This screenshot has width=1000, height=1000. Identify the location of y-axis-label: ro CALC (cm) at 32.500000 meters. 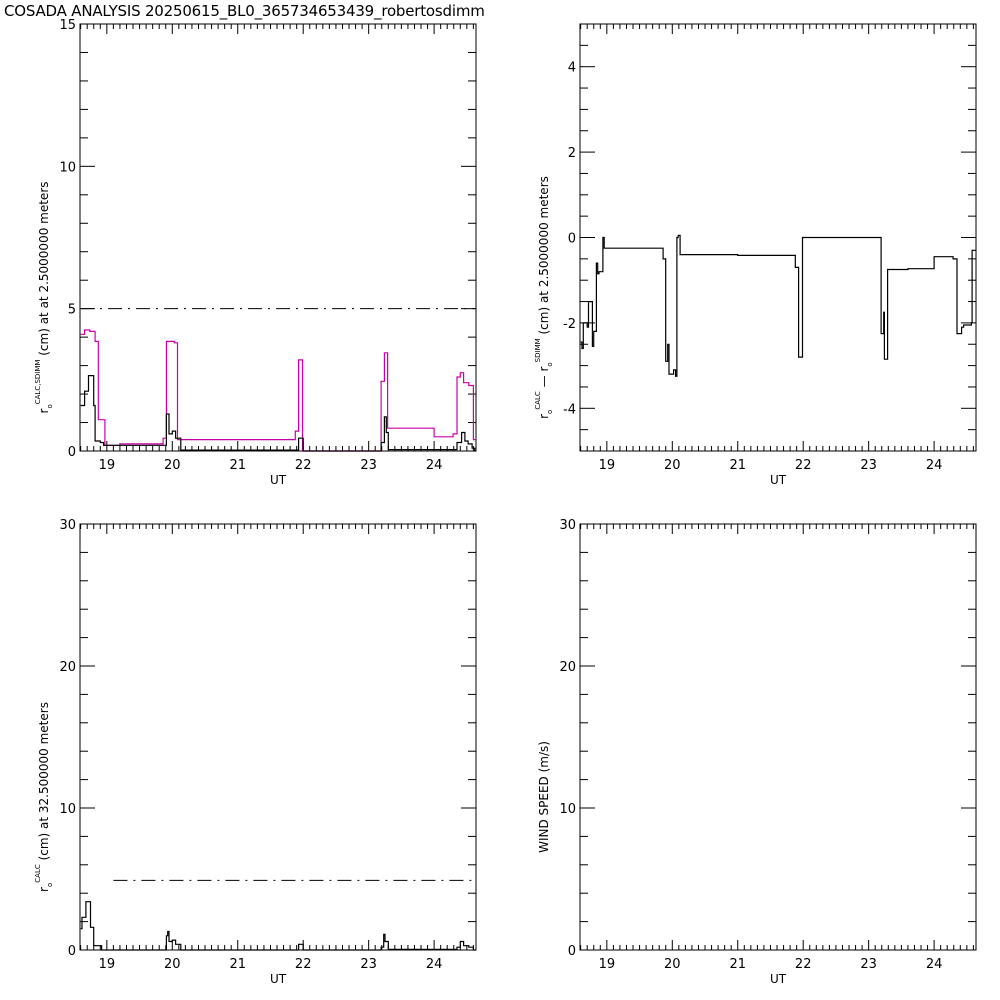
(44, 797).